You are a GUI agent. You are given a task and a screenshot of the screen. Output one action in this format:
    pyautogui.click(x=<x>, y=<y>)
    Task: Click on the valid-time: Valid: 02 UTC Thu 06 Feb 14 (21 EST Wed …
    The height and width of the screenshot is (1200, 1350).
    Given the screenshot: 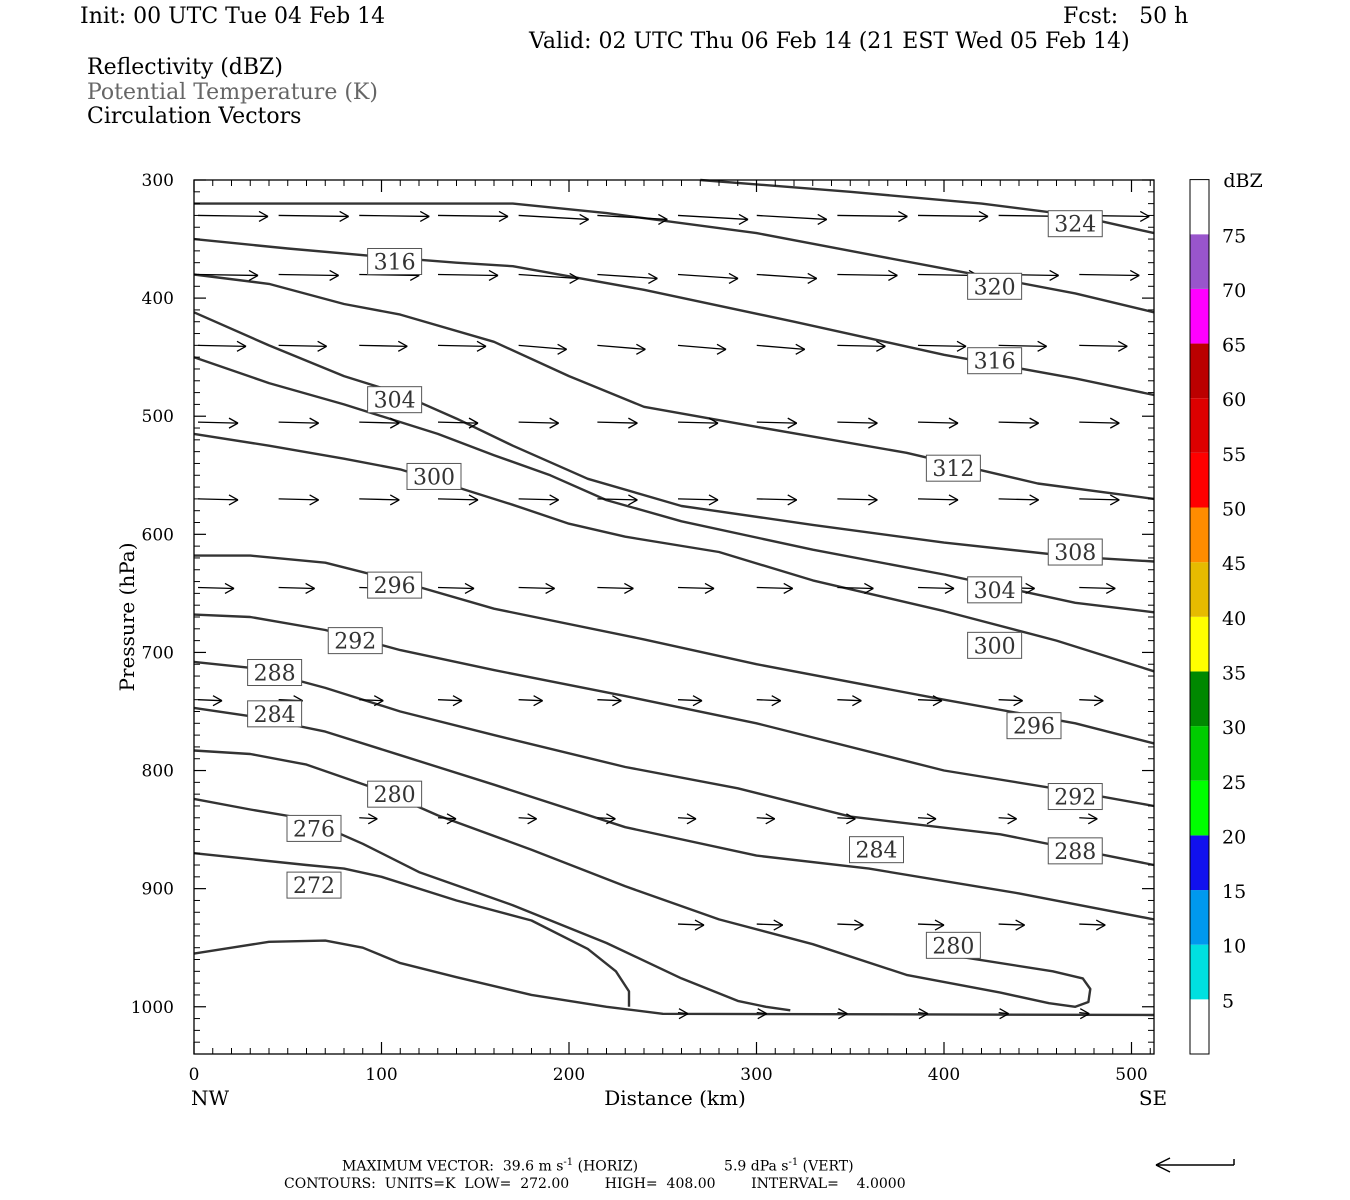 What is the action you would take?
    pyautogui.click(x=829, y=41)
    